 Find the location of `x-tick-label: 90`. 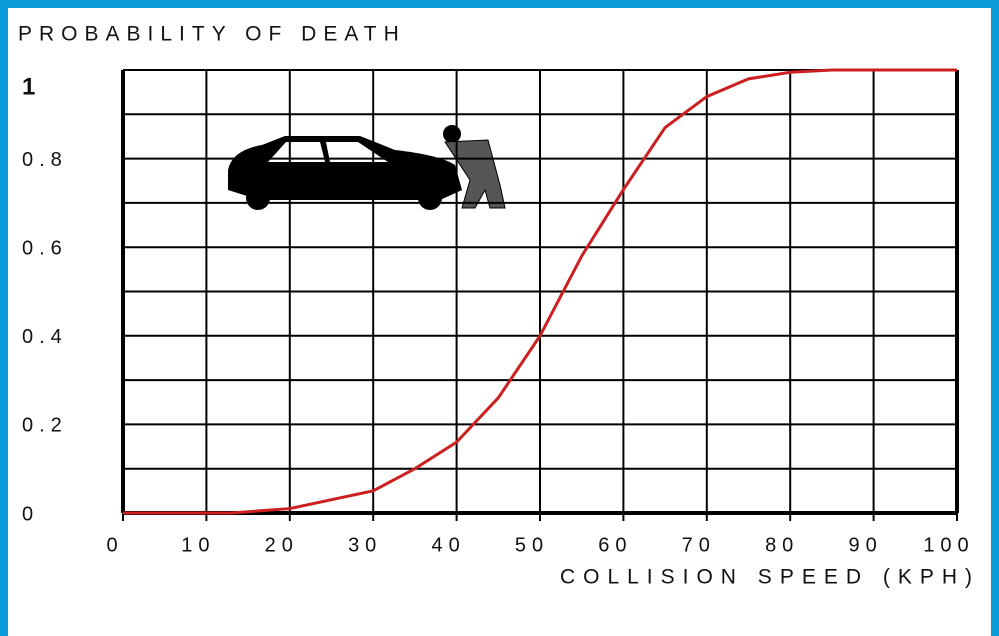

x-tick-label: 90 is located at coordinates (865, 545).